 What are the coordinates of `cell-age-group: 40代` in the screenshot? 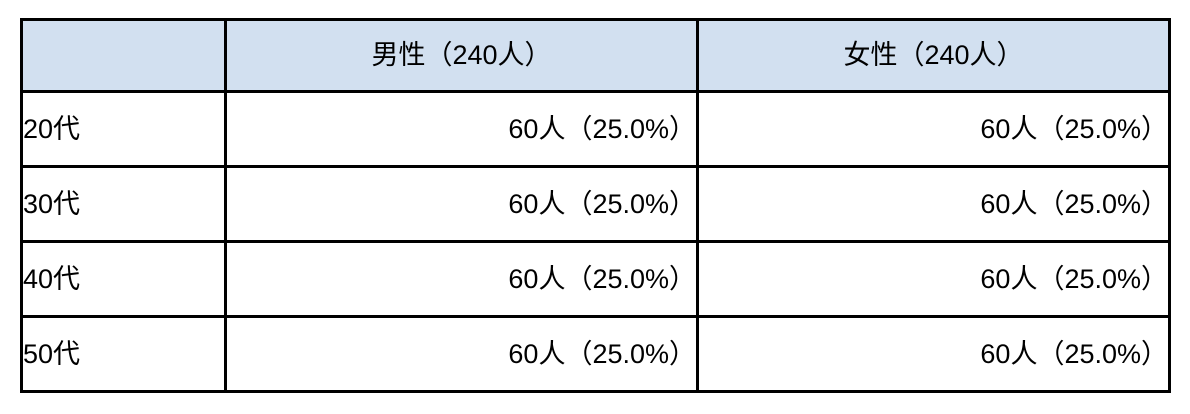 It's located at (123, 279).